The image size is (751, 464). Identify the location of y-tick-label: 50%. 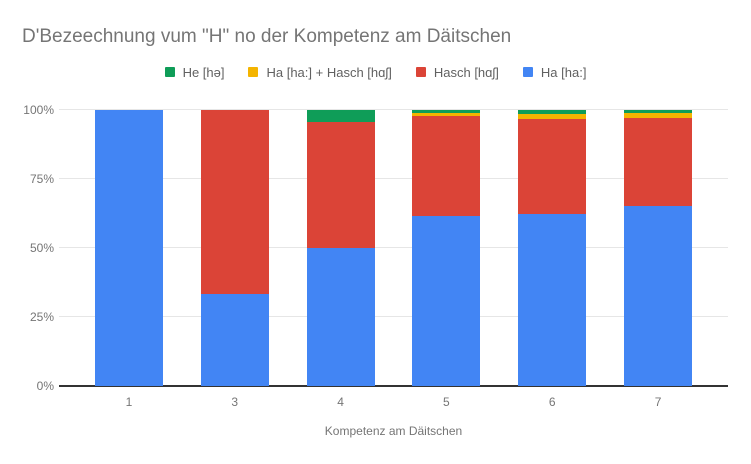
(41, 248).